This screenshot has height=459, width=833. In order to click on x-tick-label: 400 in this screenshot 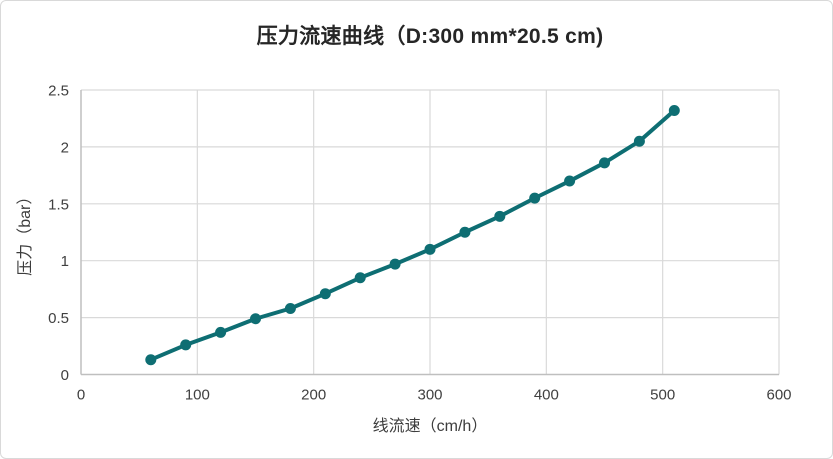, I will do `click(546, 395)`.